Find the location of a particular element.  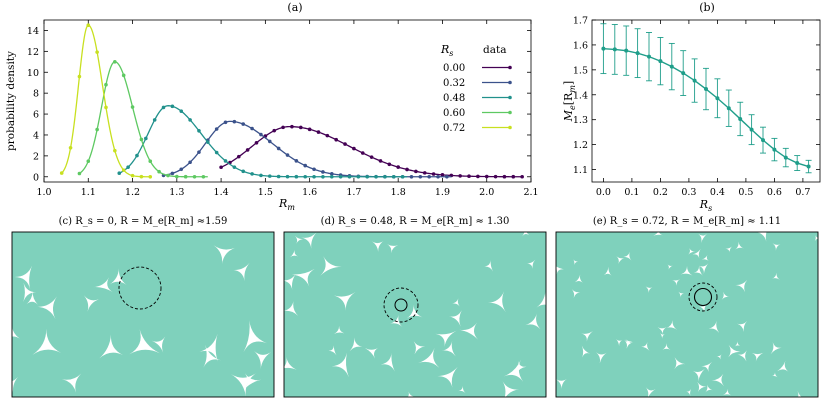

y-tick-label: 1.6 is located at coordinates (580, 45).